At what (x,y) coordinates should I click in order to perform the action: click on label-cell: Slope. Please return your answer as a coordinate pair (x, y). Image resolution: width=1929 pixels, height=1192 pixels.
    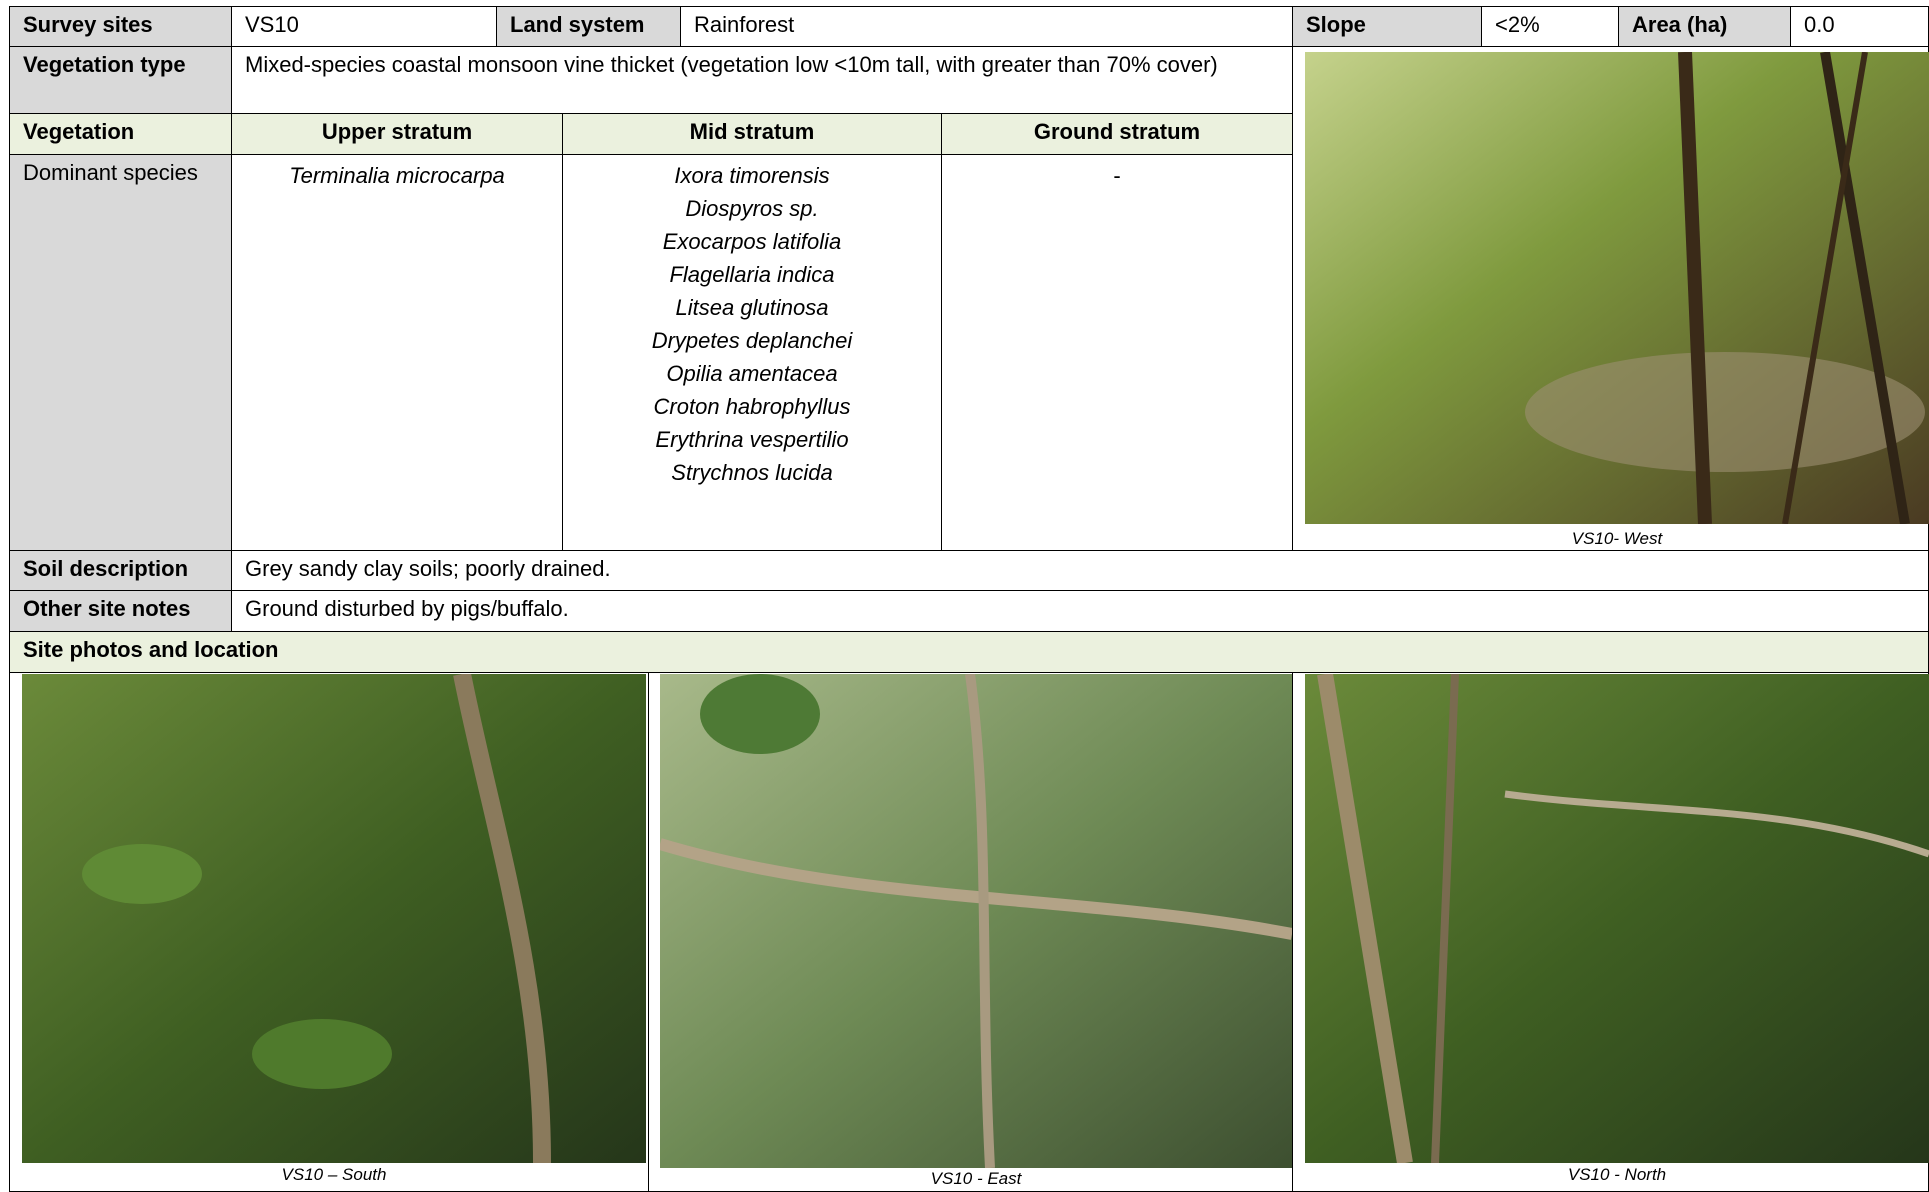
    Looking at the image, I should click on (1387, 26).